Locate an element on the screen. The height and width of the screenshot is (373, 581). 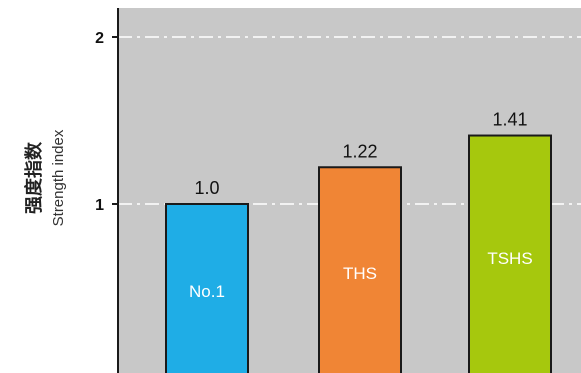
bar-tshs is located at coordinates (510, 253).